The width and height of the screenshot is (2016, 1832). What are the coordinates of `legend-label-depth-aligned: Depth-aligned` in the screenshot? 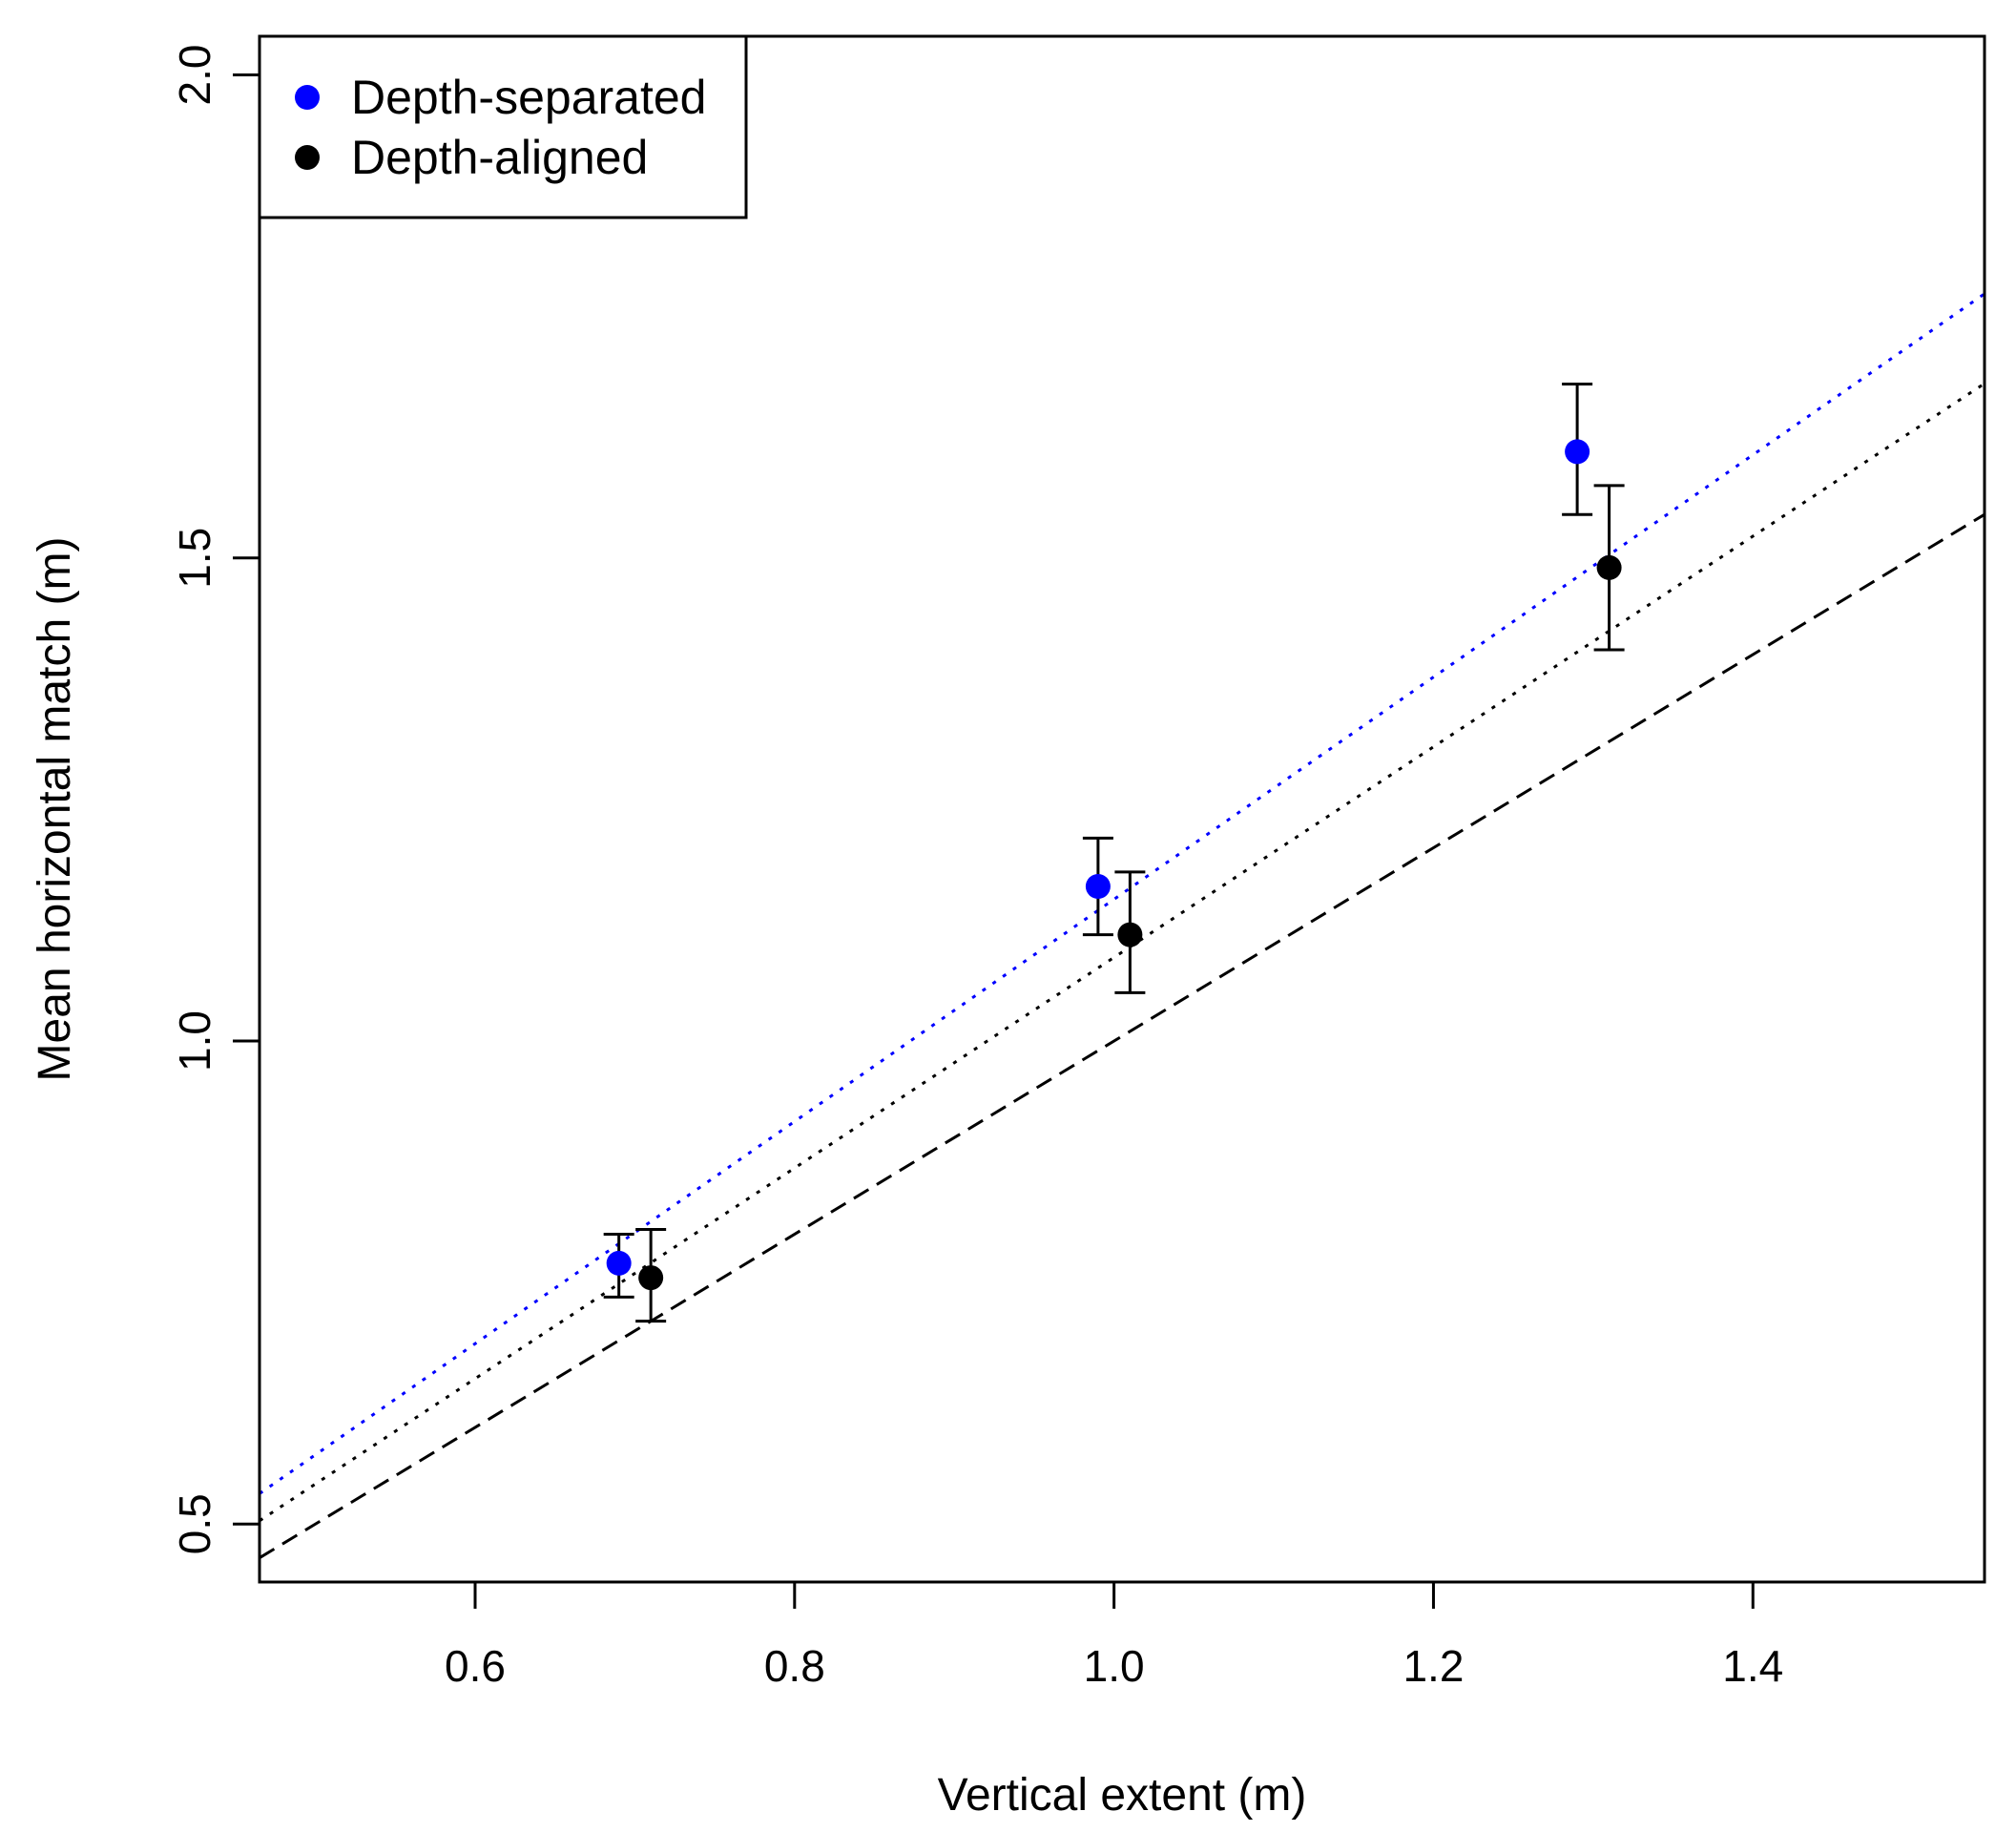 It's located at (499, 158).